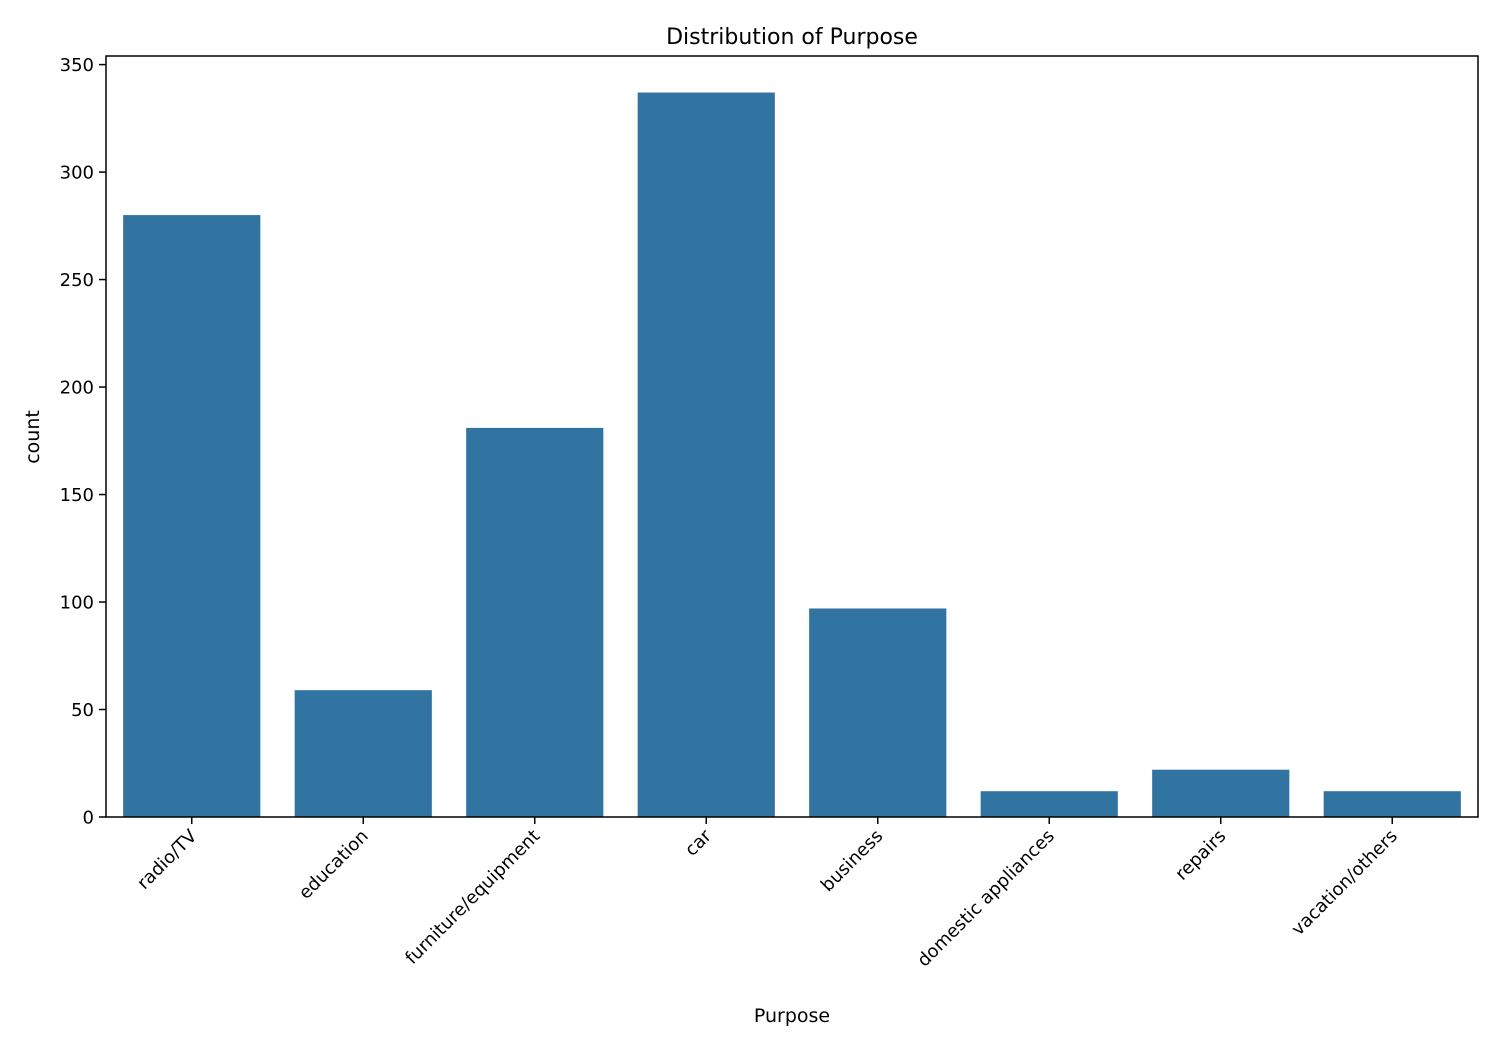  Describe the element at coordinates (82, 710) in the screenshot. I see `y-tick-label-1: 50` at that location.